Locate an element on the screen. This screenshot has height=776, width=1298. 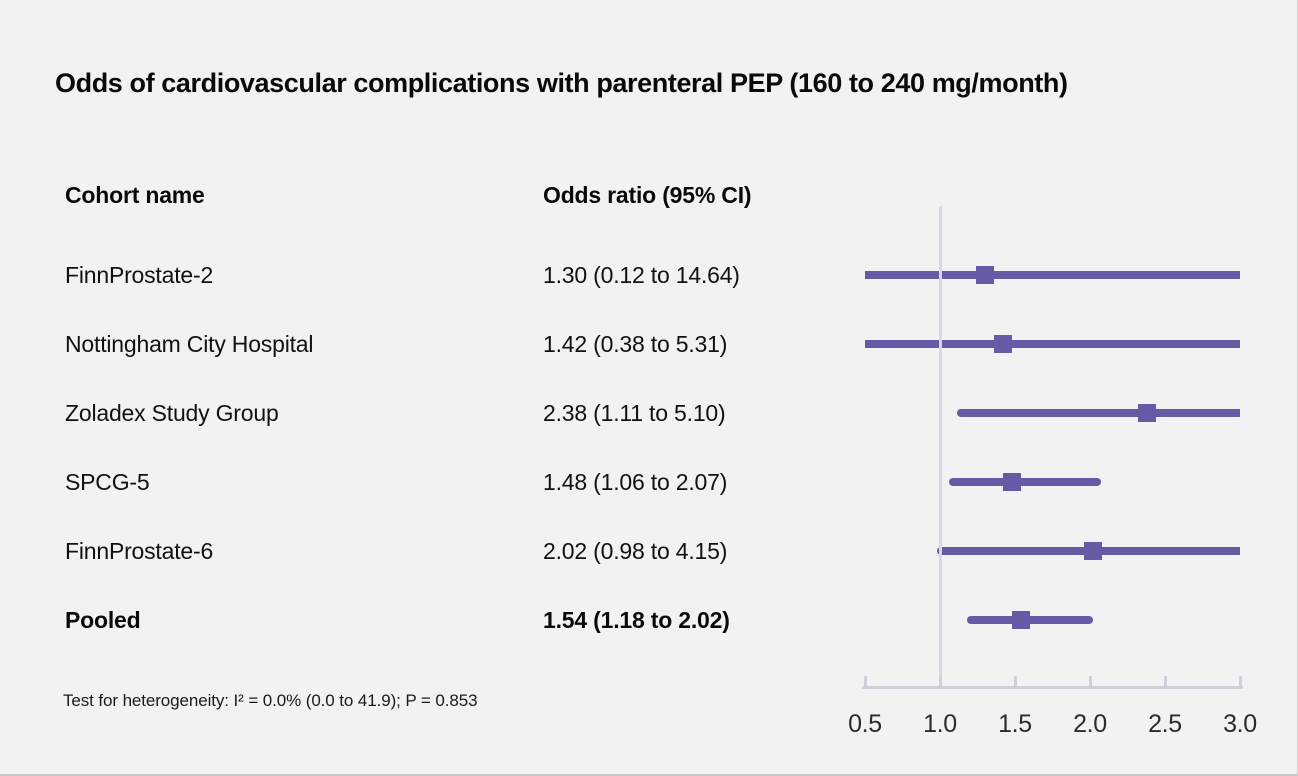
odds-ratio-value: 1.48 (1.06 to 2.07) is located at coordinates (635, 482).